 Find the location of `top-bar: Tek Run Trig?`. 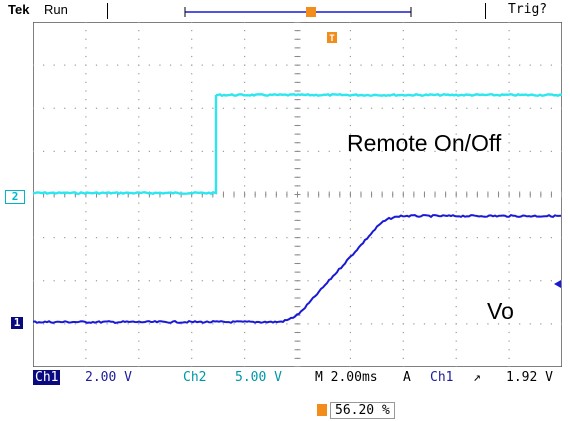

top-bar: Tek Run Trig? is located at coordinates (285, 10).